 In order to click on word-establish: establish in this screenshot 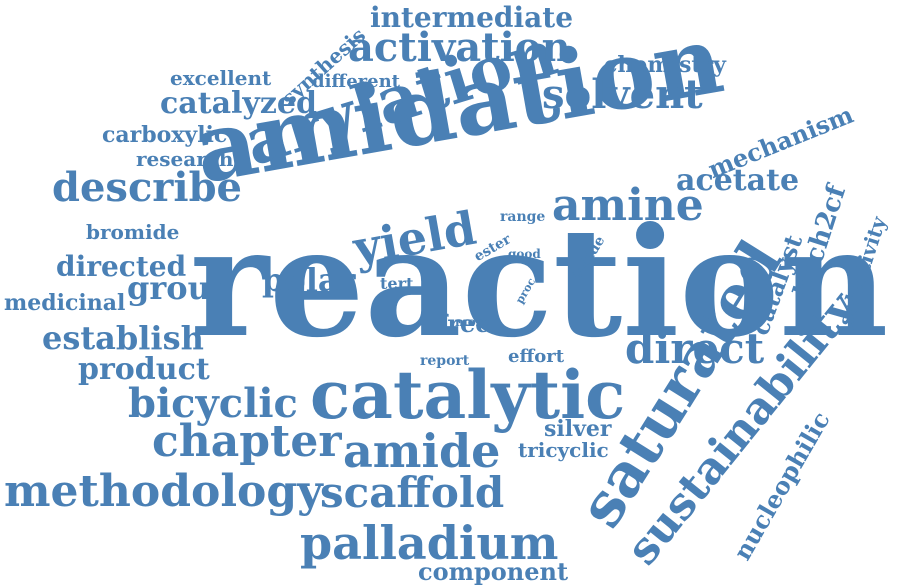, I will do `click(123, 338)`.